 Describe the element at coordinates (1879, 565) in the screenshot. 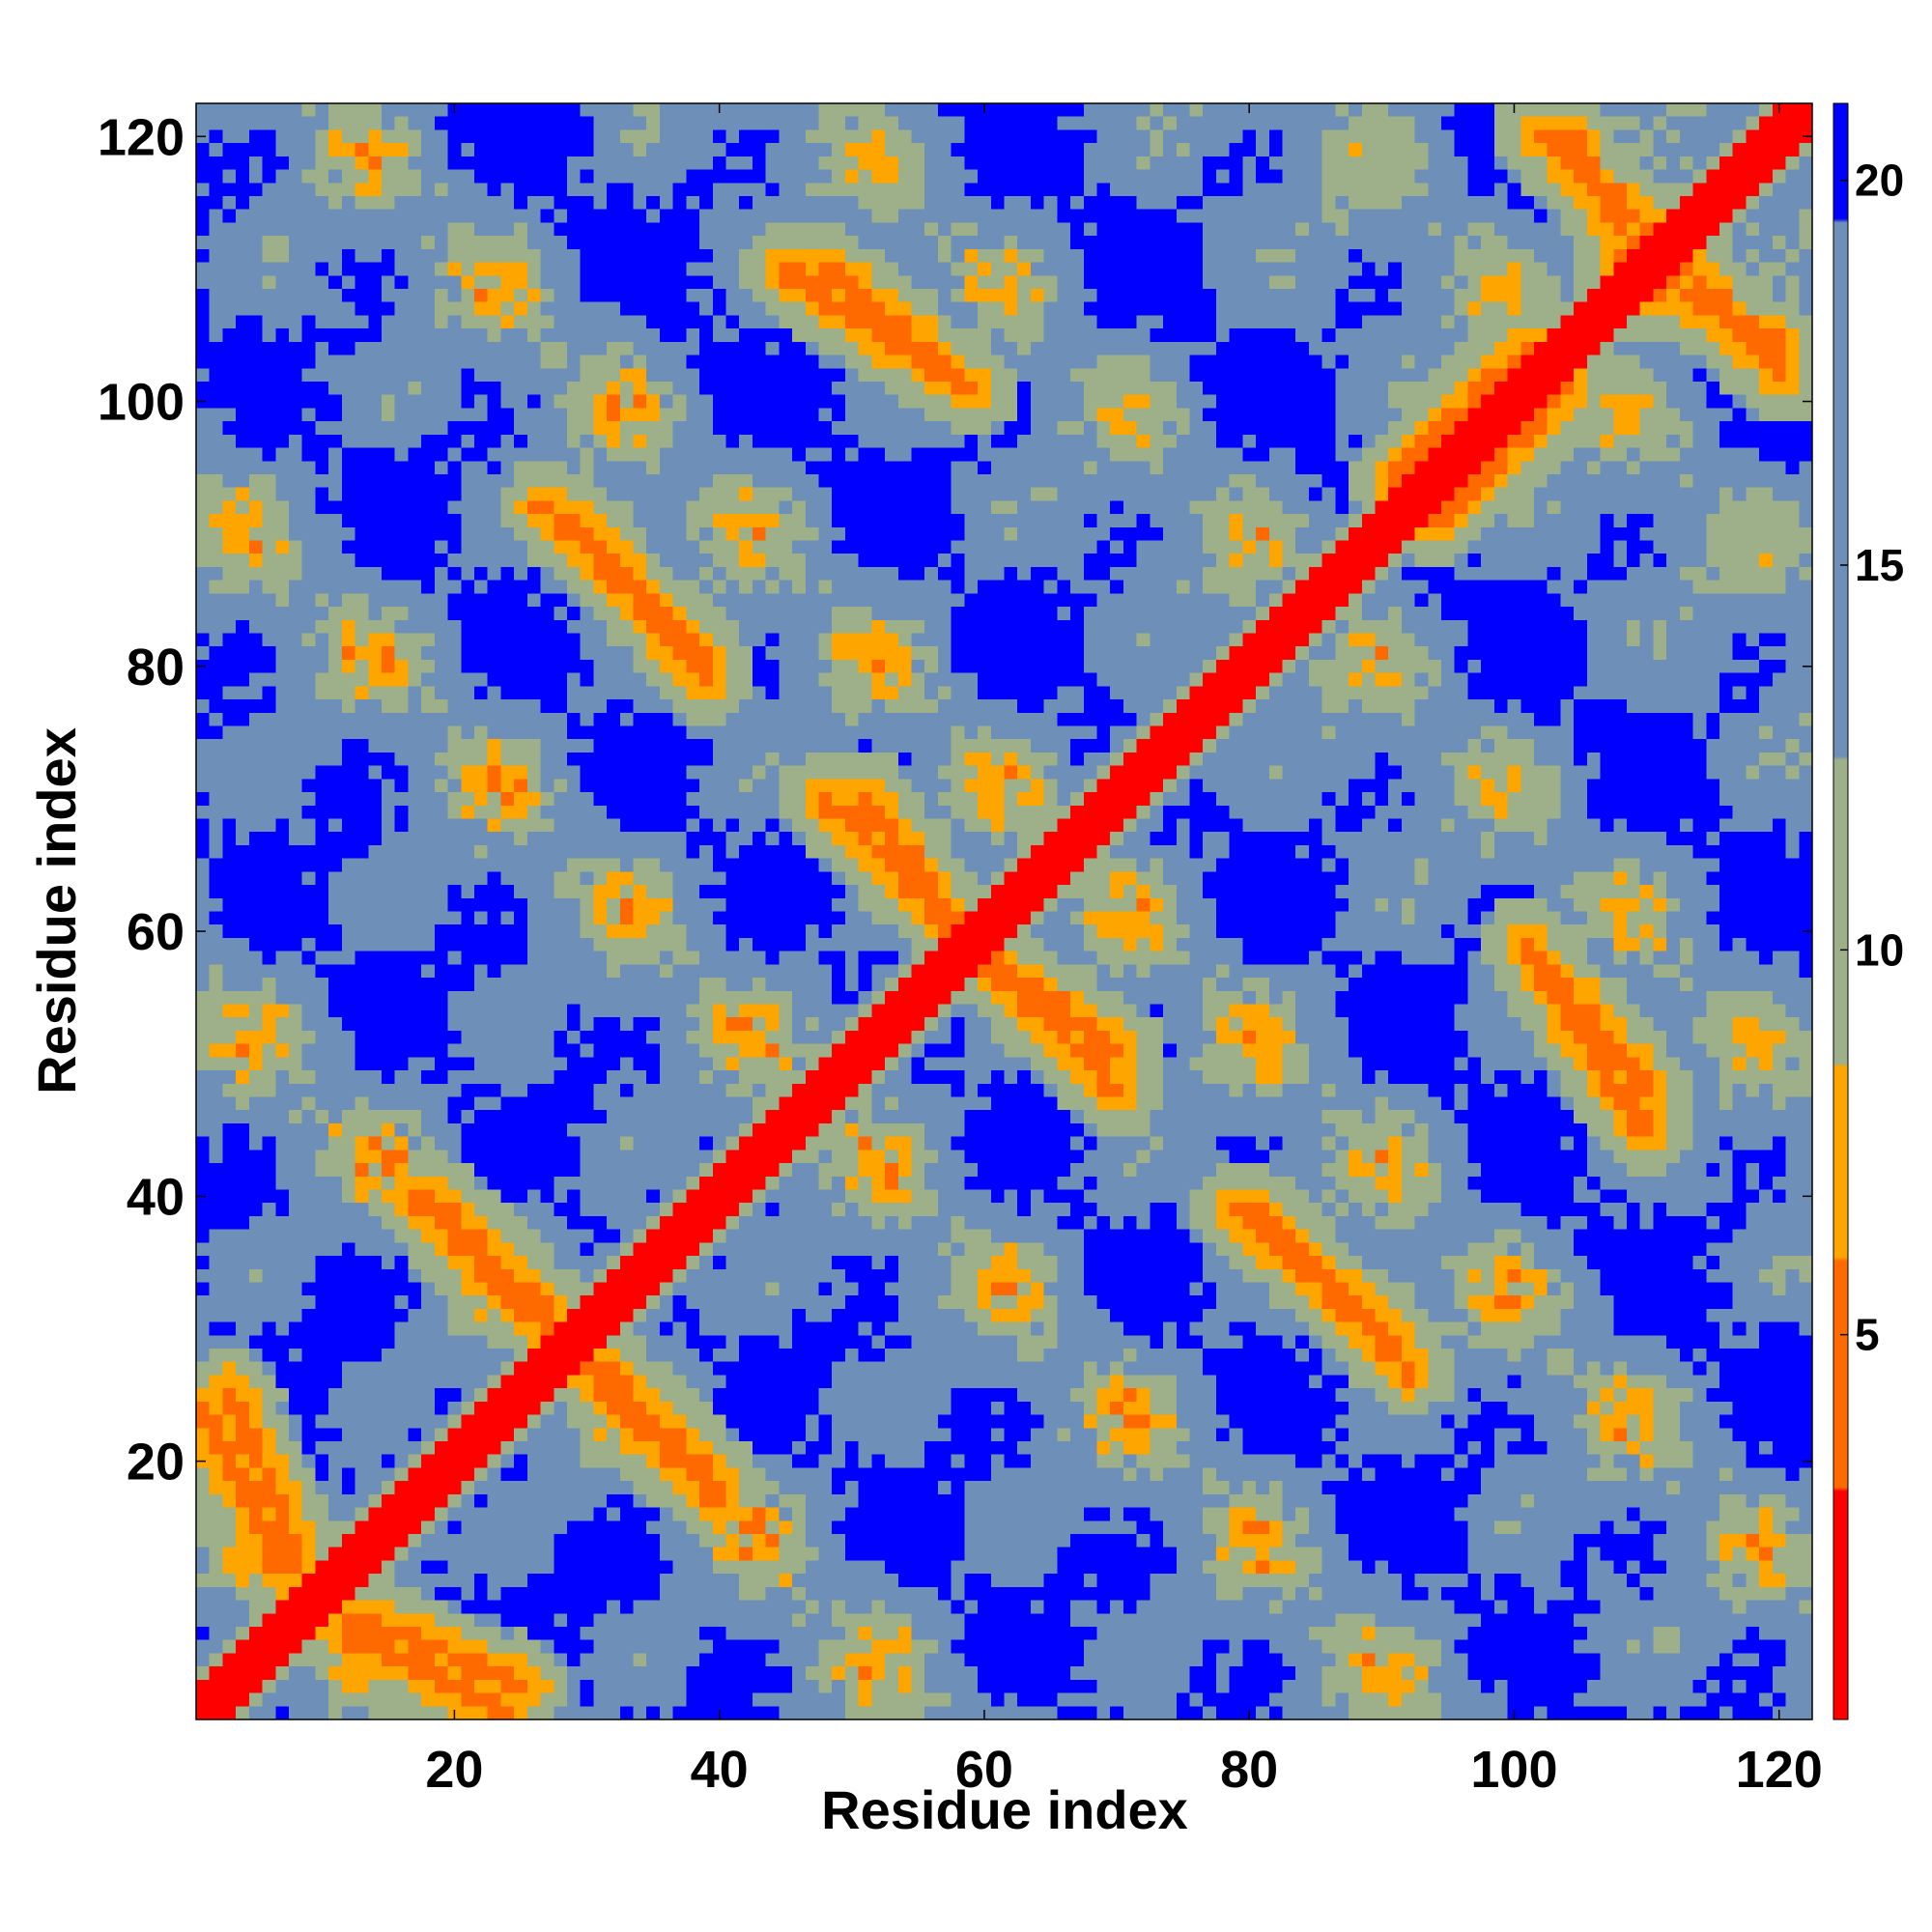

I see `colorbar-tick-label: 15` at that location.